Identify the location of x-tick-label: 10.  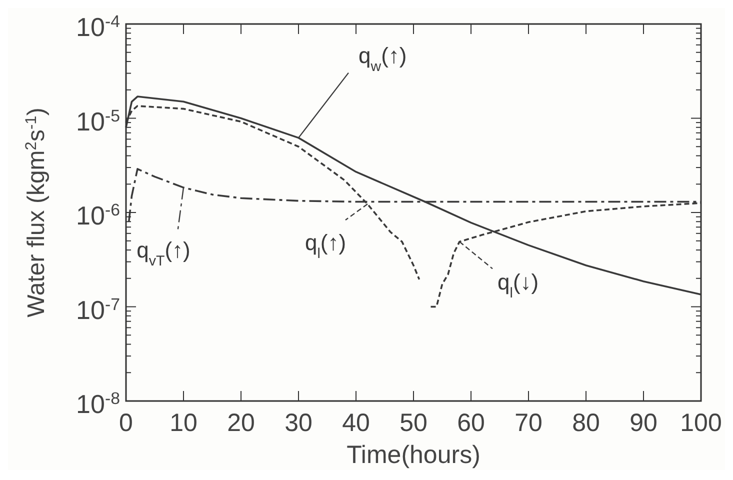
(184, 423).